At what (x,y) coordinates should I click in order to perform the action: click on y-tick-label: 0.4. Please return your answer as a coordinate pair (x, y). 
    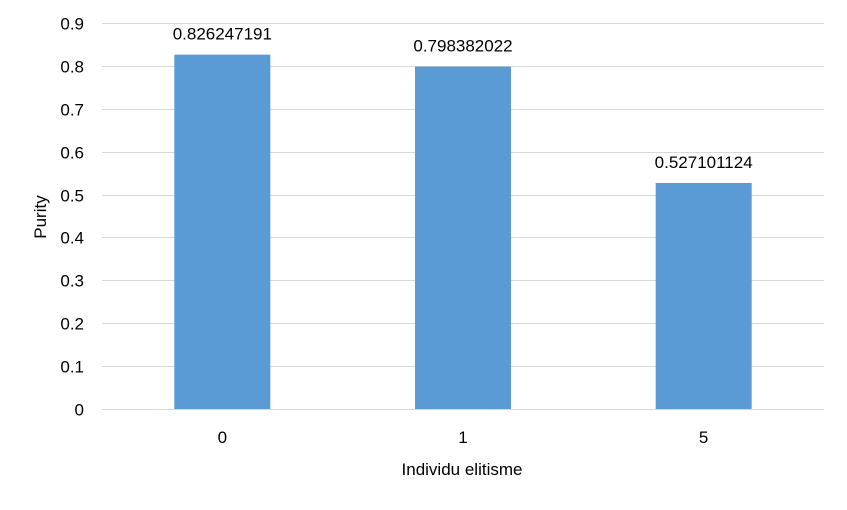
    Looking at the image, I should click on (72, 238).